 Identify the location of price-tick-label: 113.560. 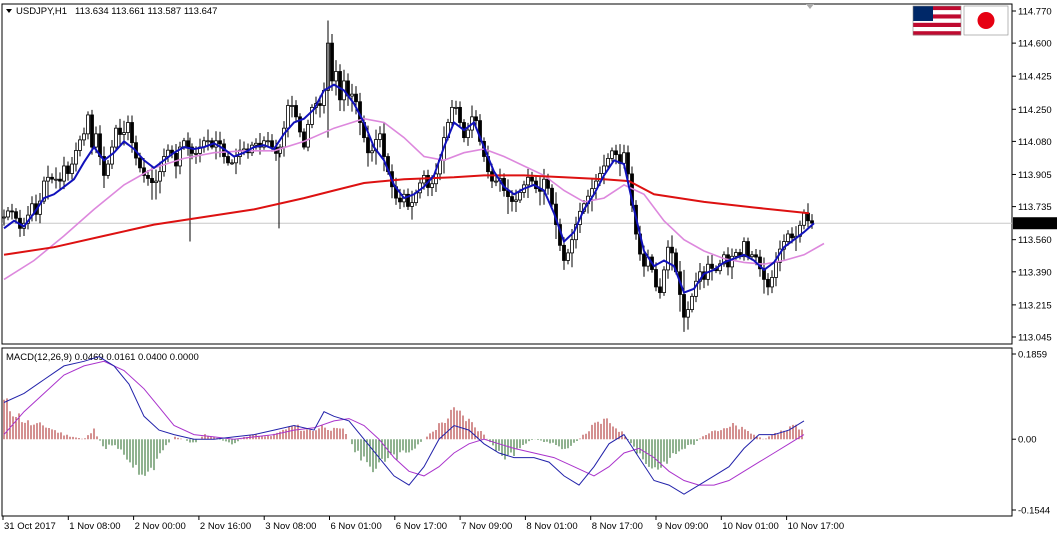
(1035, 240).